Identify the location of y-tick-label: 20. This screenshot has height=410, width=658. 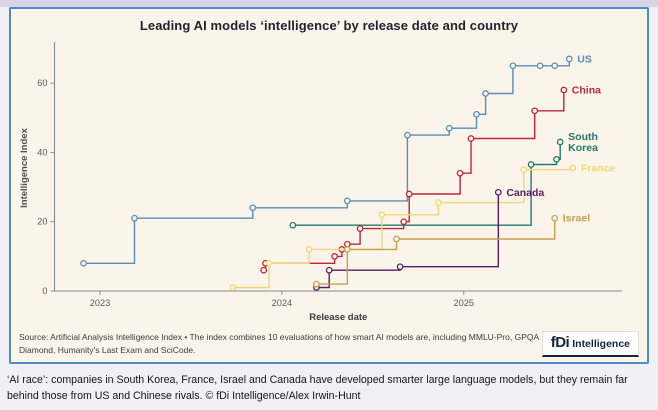
(42, 222).